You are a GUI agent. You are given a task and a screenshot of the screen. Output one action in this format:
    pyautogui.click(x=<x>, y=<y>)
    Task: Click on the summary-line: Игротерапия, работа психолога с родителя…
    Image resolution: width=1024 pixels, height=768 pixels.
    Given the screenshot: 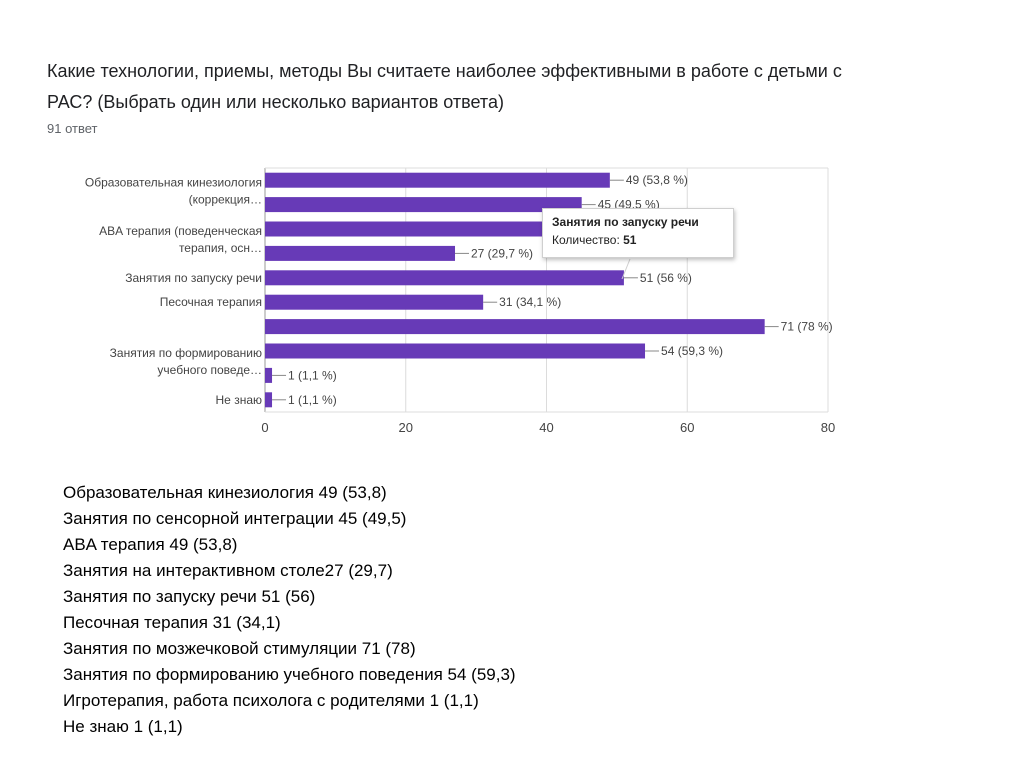 What is the action you would take?
    pyautogui.click(x=271, y=700)
    